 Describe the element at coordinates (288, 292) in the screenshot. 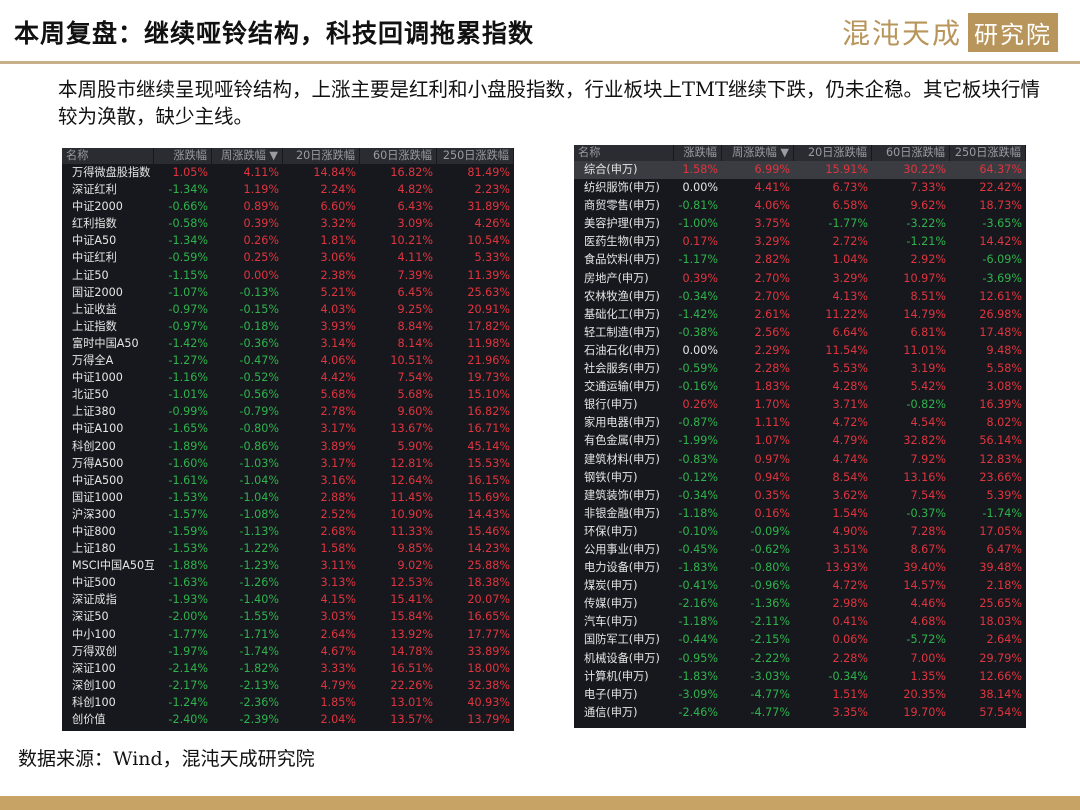

I see `table-row: 国证2000 -1.07% -0.13% 5.21% 6.45% 25.63%` at that location.